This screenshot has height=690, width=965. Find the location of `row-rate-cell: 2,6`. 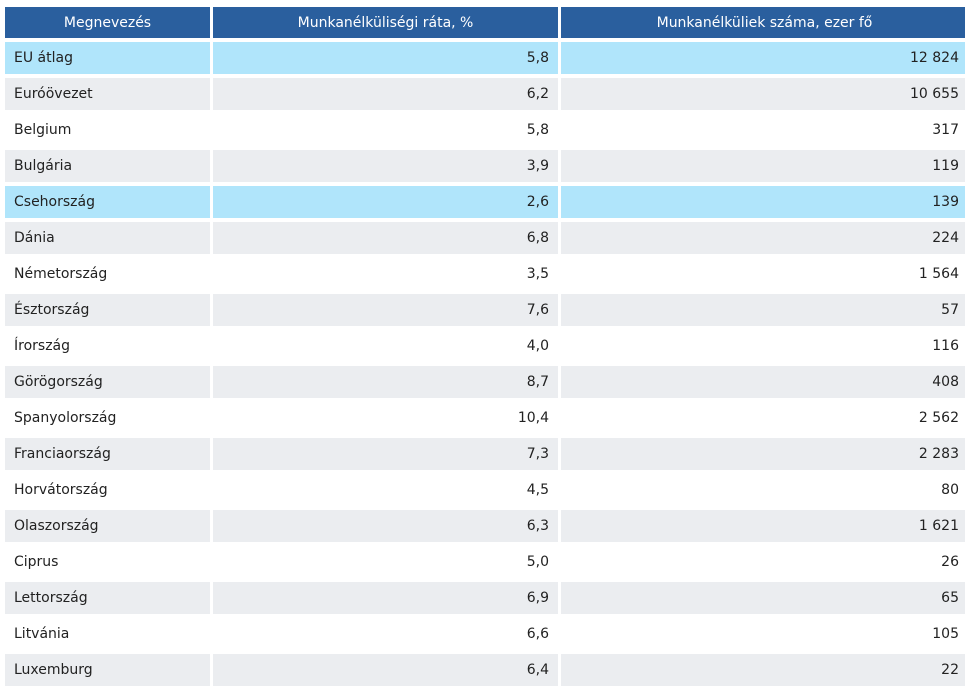

row-rate-cell: 2,6 is located at coordinates (385, 202).